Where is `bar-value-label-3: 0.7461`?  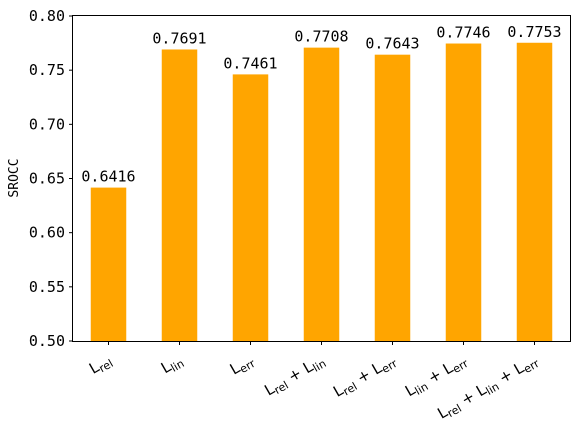
bar-value-label-3: 0.7461 is located at coordinates (250, 63).